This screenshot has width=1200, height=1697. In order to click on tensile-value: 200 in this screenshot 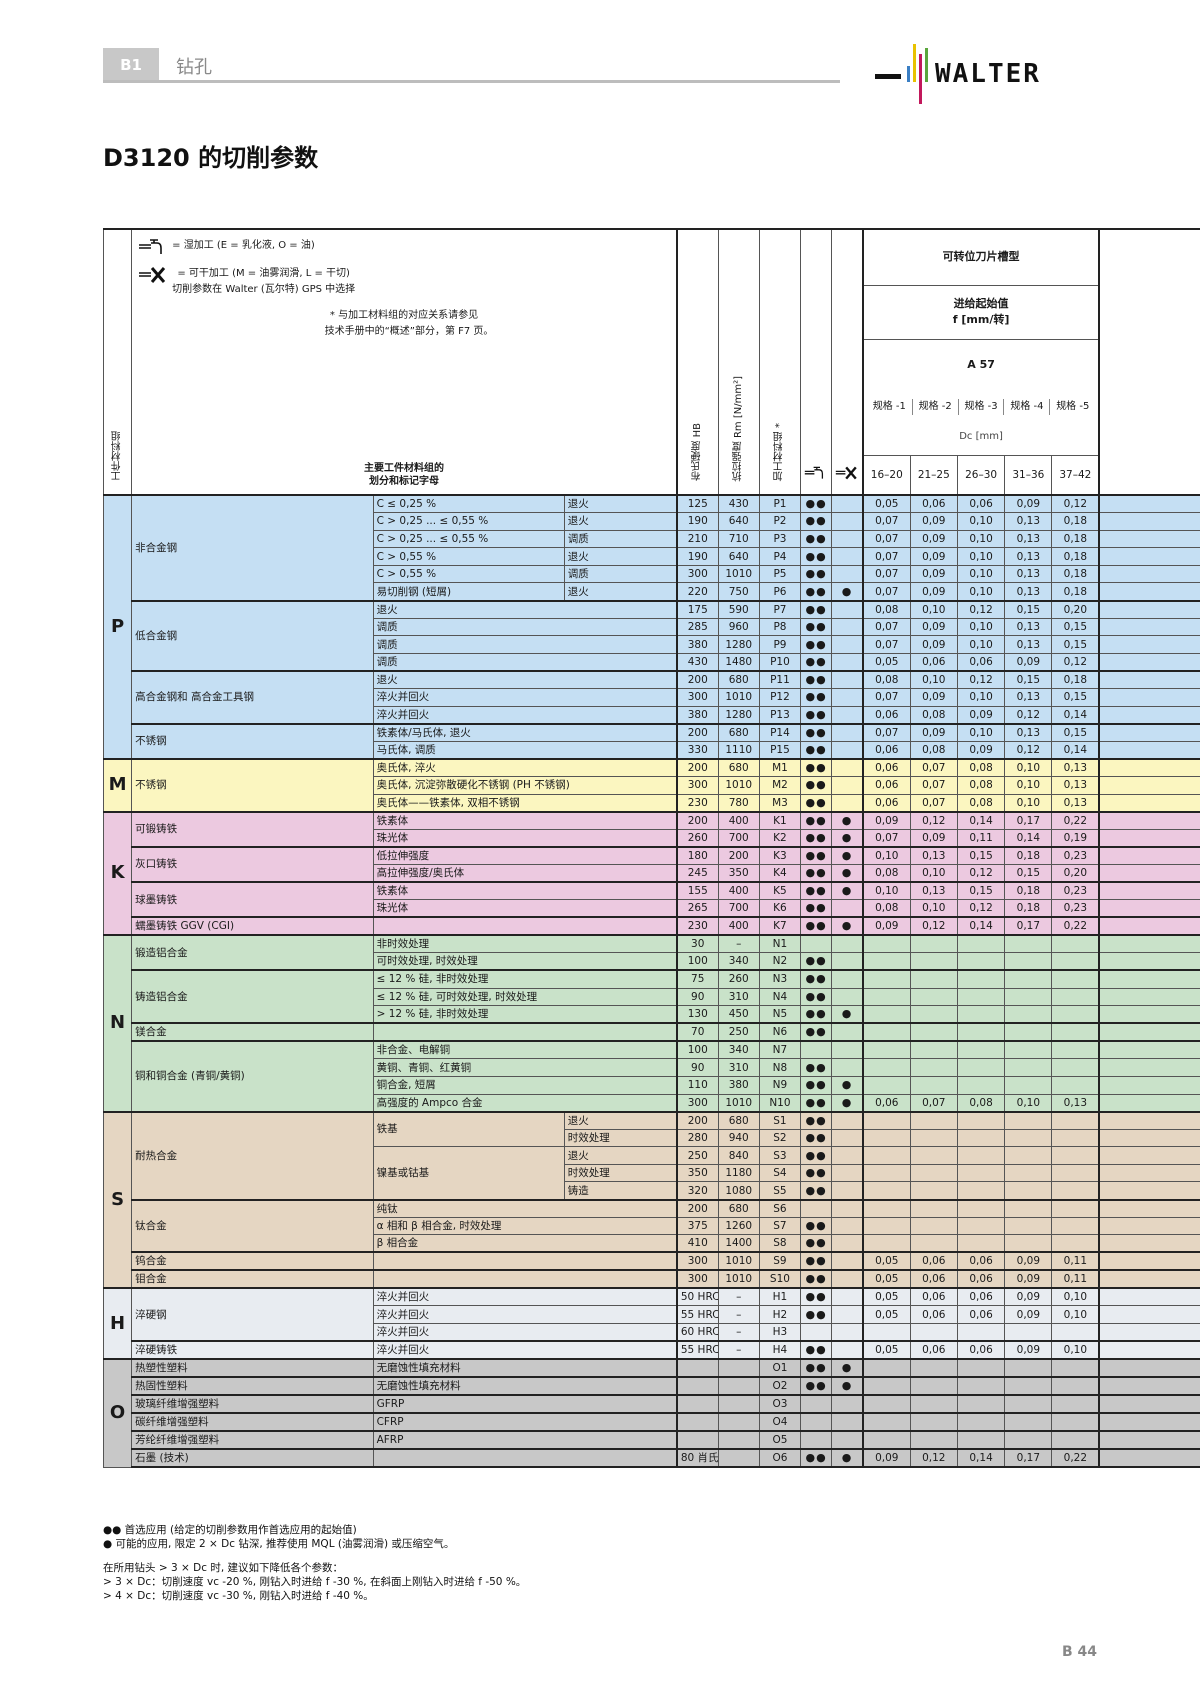, I will do `click(738, 855)`.